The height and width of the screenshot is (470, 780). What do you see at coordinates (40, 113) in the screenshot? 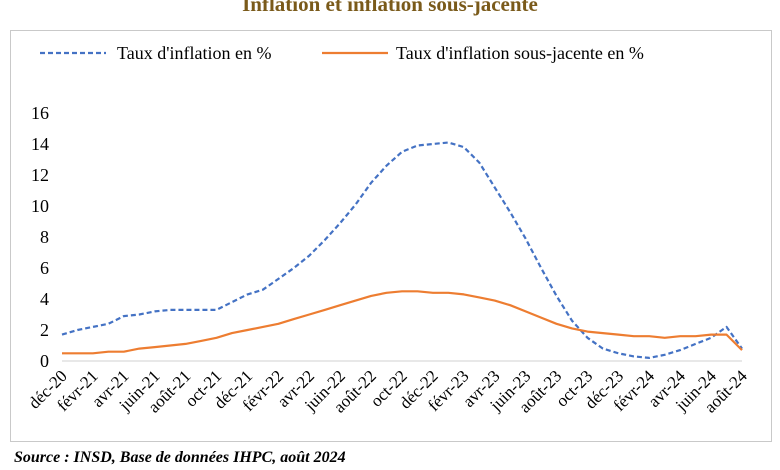
I see `y-tick-label: 16` at bounding box center [40, 113].